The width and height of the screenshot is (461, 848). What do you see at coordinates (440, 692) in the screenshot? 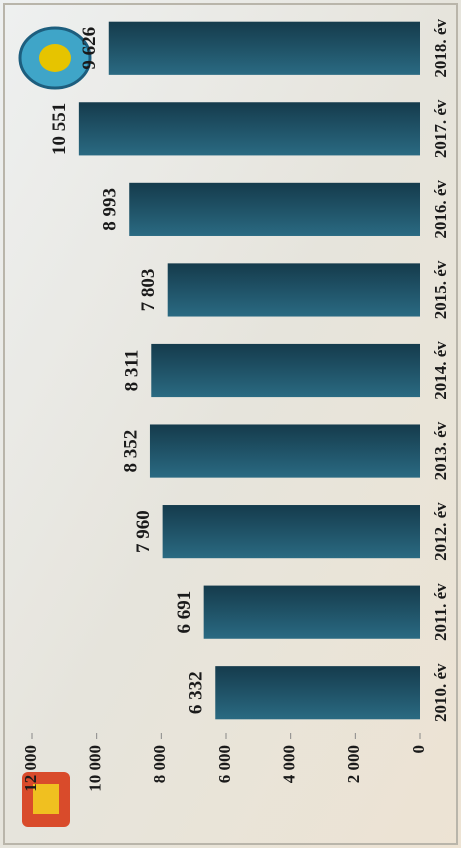
I see `x-tick-label: 2010. év` at bounding box center [440, 692].